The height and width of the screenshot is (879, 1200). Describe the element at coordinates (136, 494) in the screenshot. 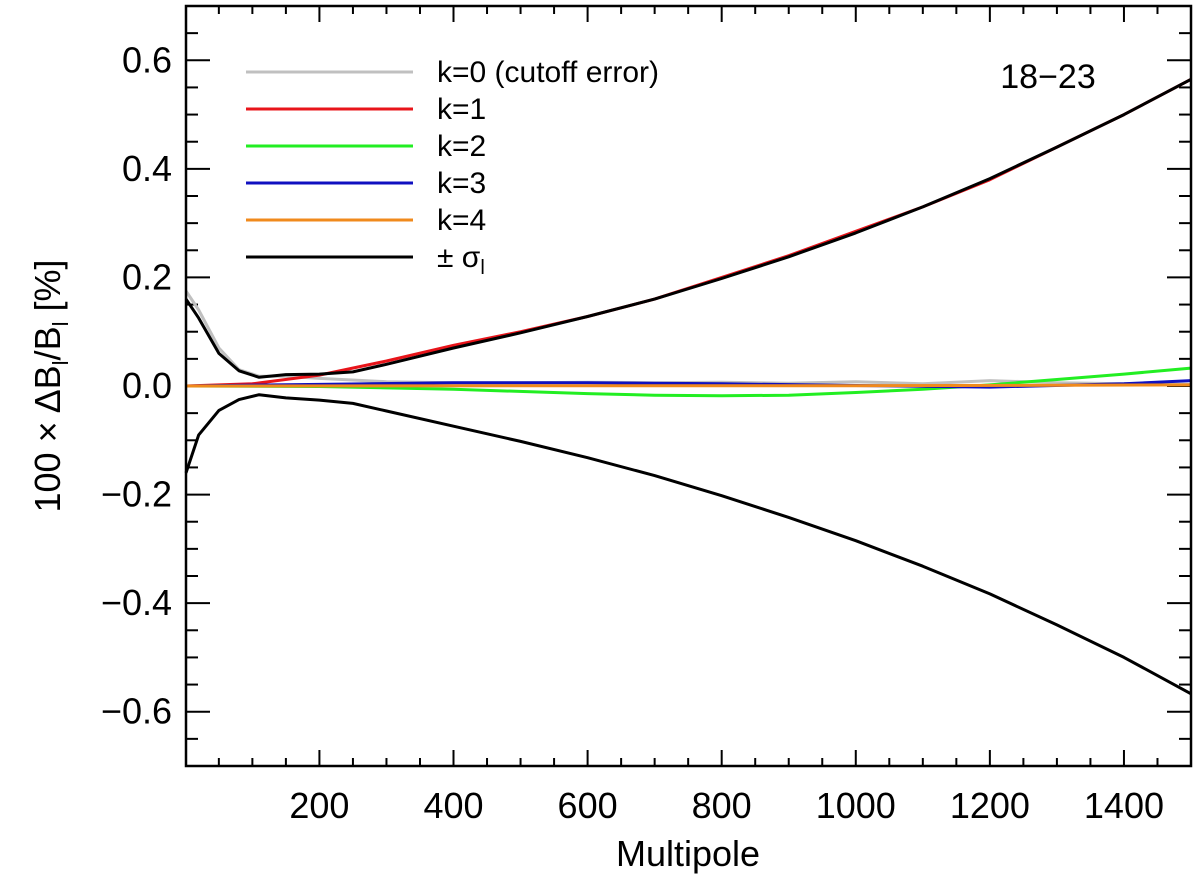

I see `y-tick-label: −0.2` at that location.